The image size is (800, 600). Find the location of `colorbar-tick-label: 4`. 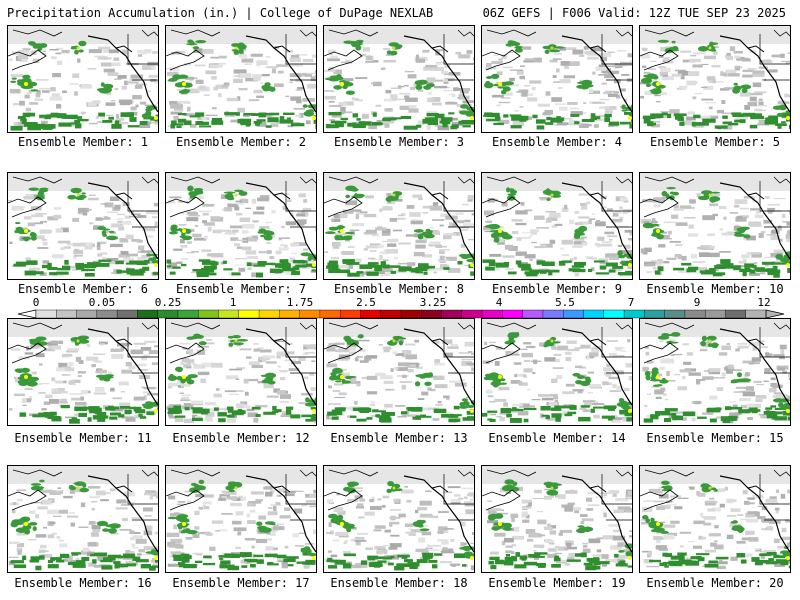

colorbar-tick-label: 4 is located at coordinates (499, 302).